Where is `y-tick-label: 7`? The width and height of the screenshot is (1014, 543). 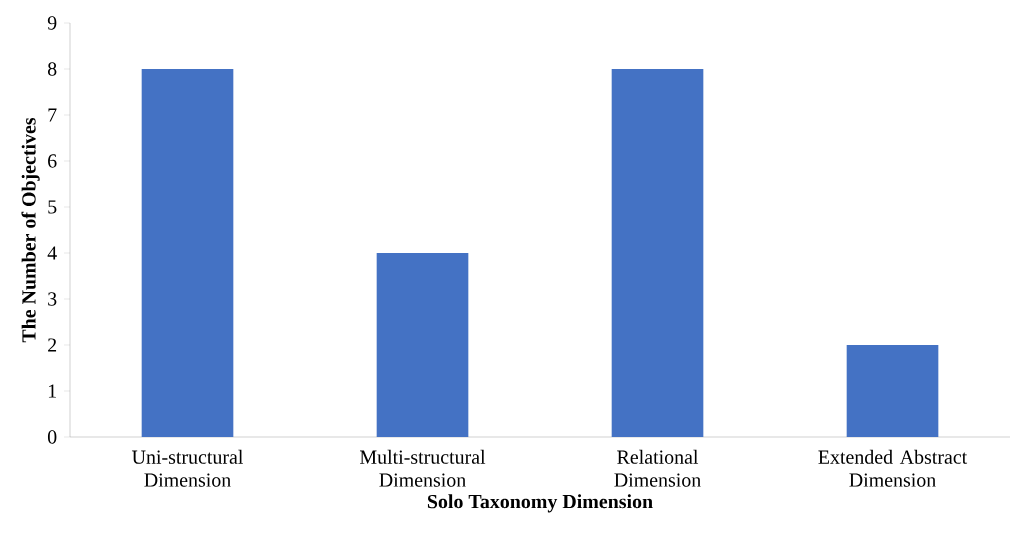
y-tick-label: 7 is located at coordinates (52, 115).